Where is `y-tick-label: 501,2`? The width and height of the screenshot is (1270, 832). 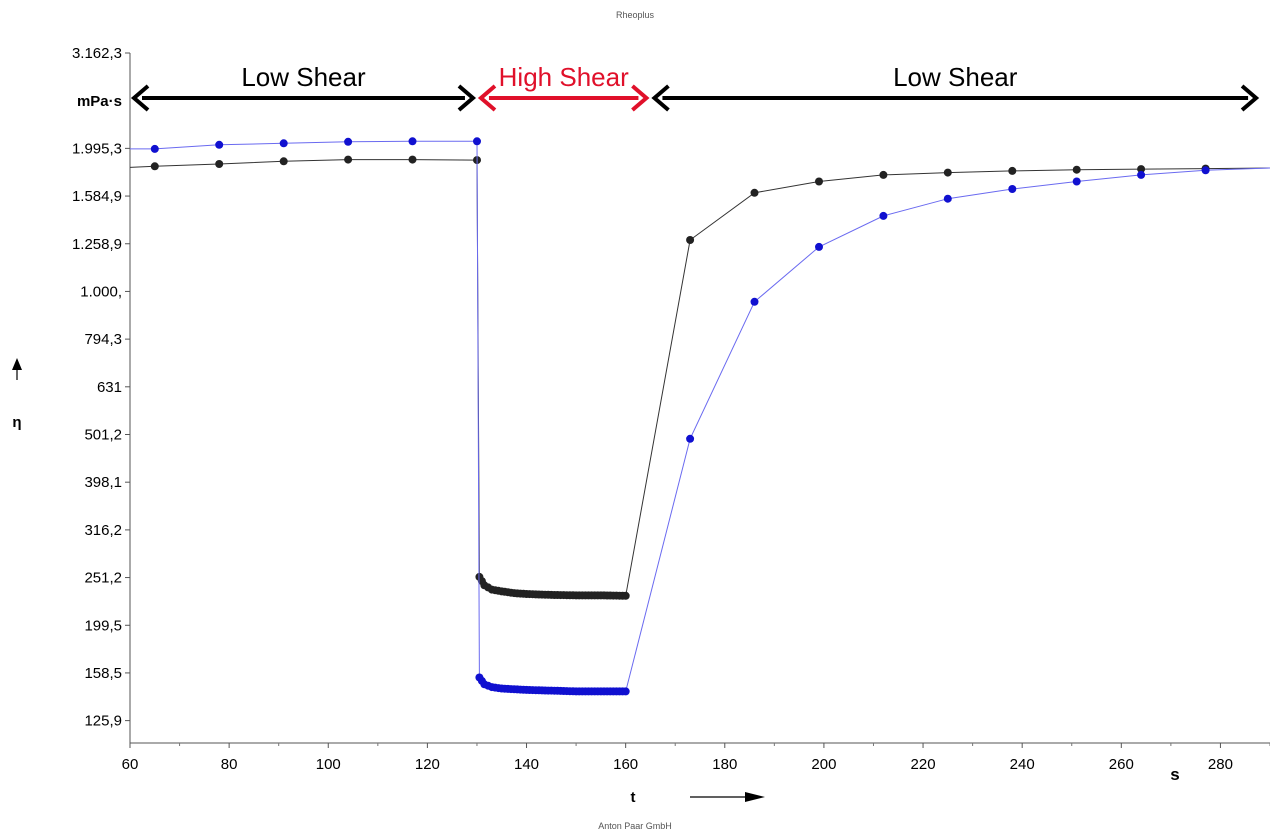 y-tick-label: 501,2 is located at coordinates (103, 434).